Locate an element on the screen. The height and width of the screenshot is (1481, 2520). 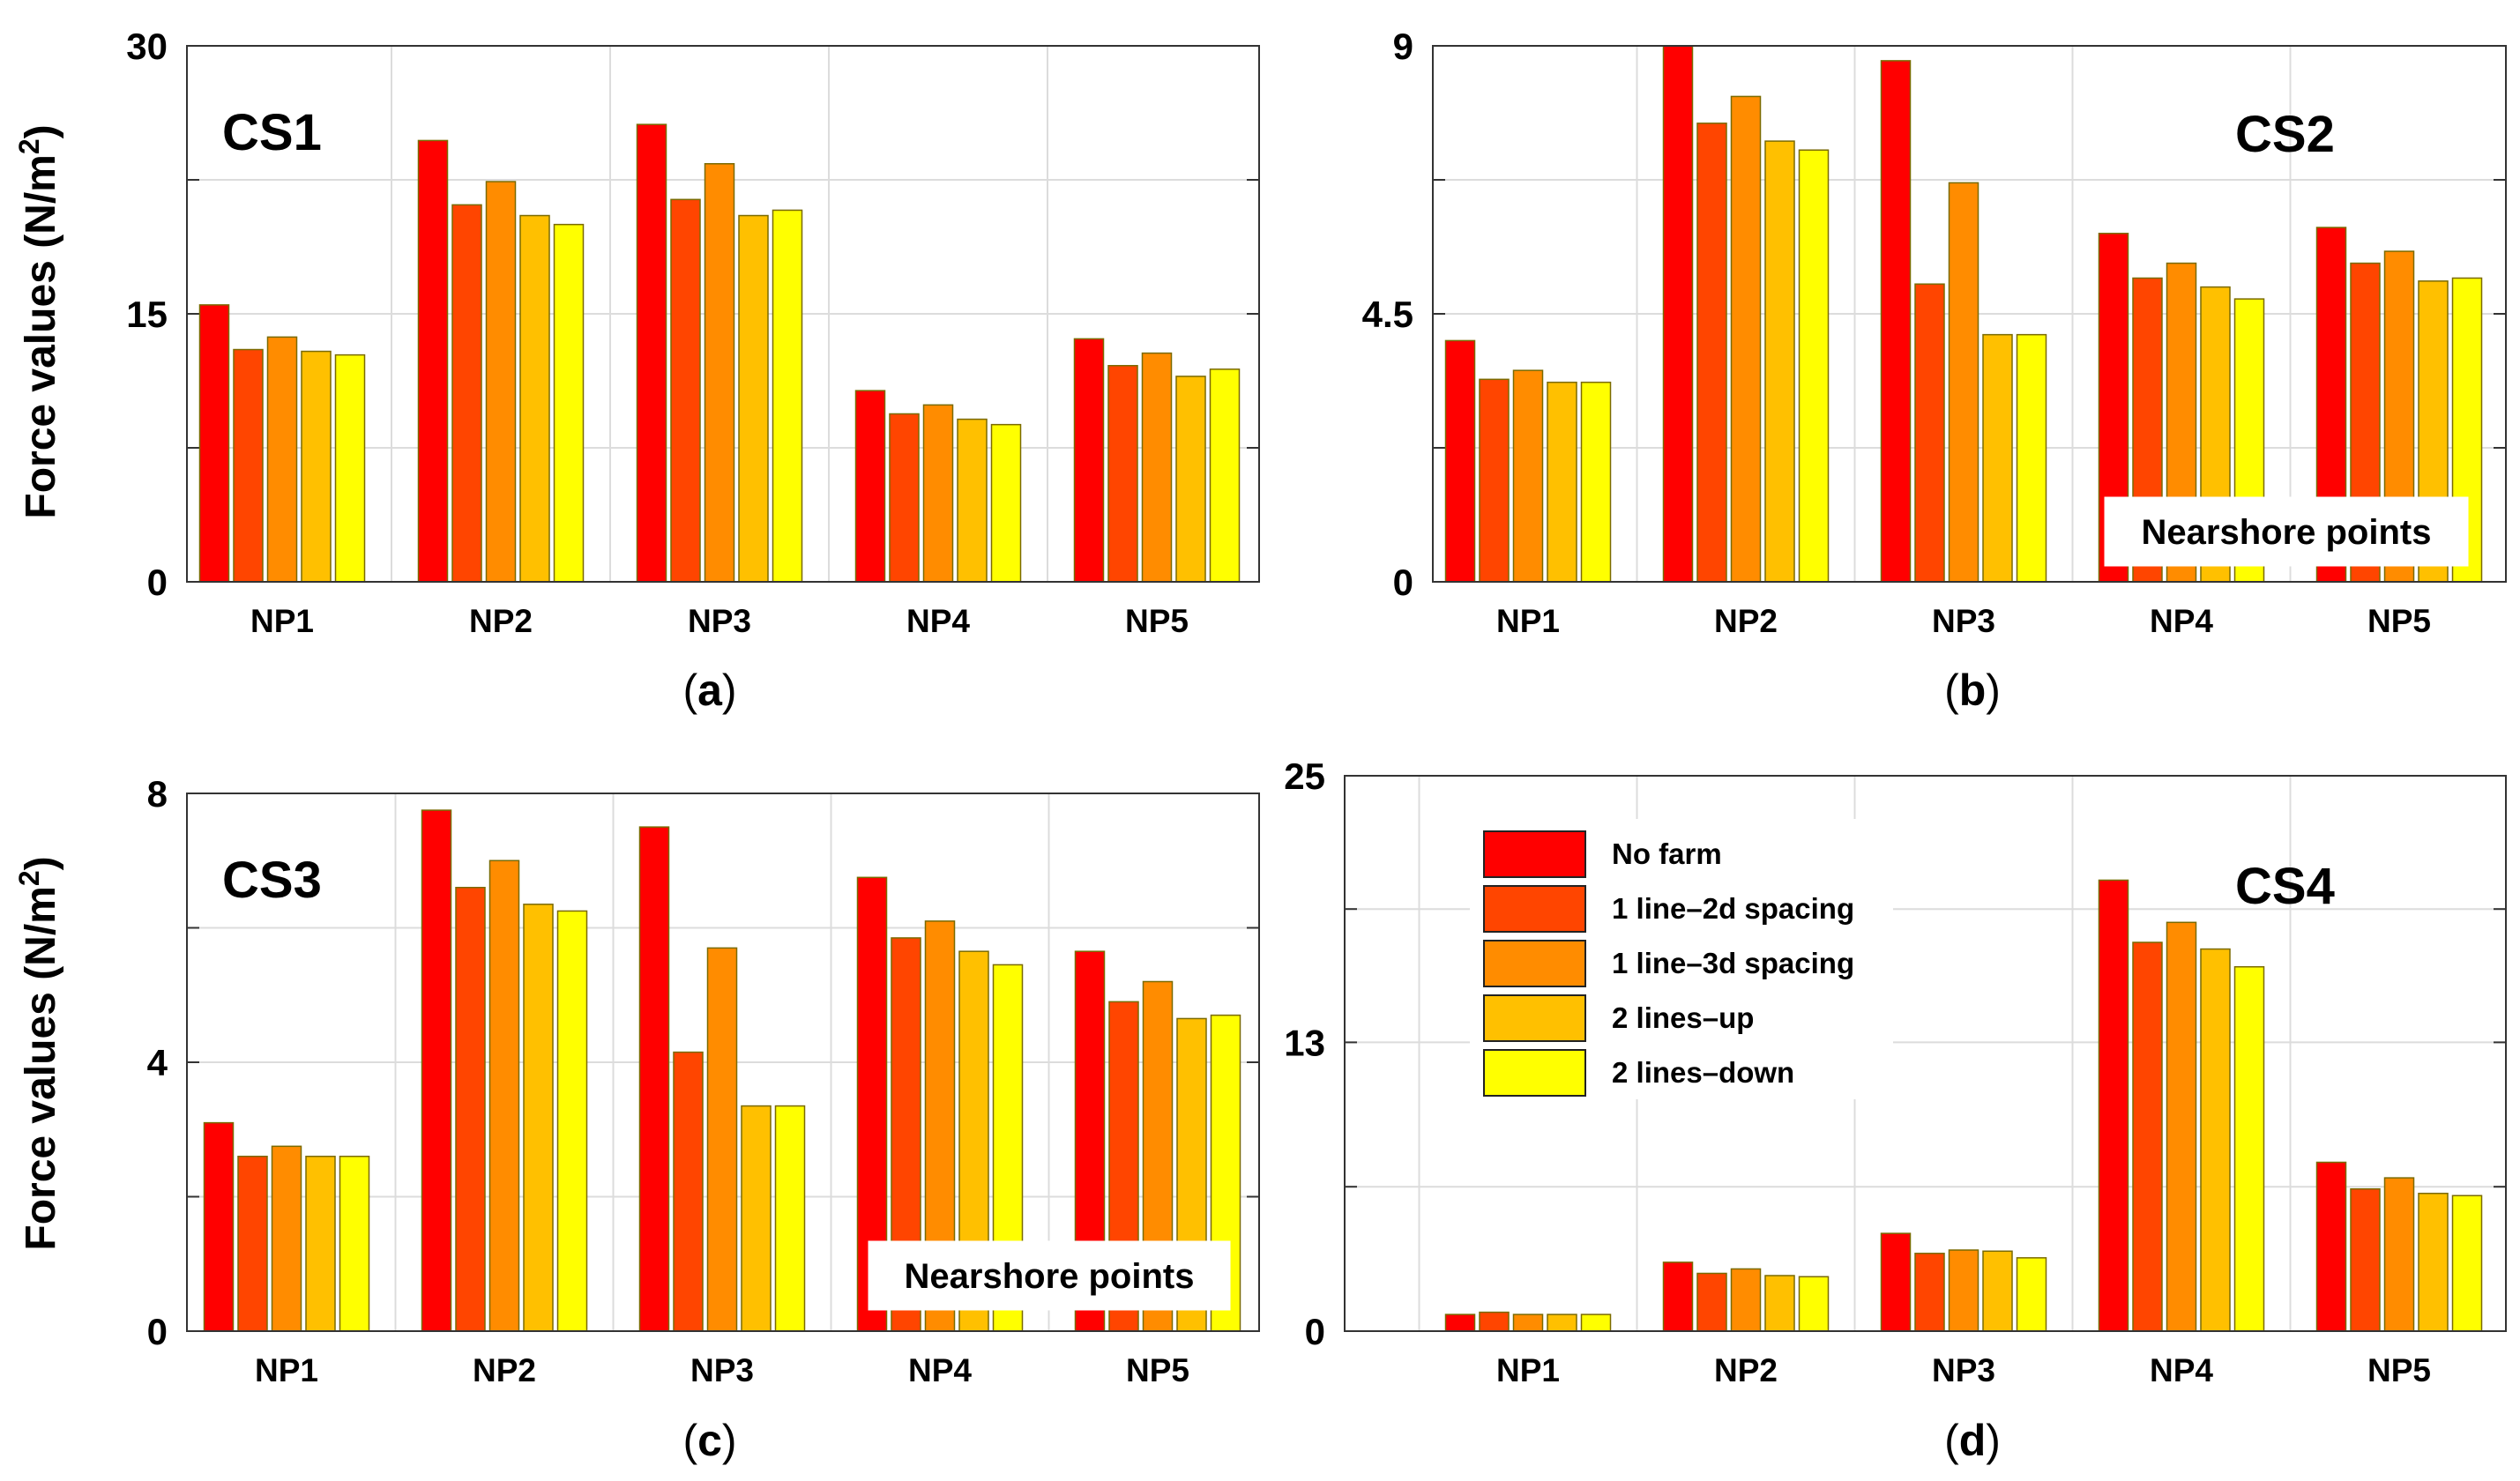
panel-caption: (b) is located at coordinates (1972, 690).